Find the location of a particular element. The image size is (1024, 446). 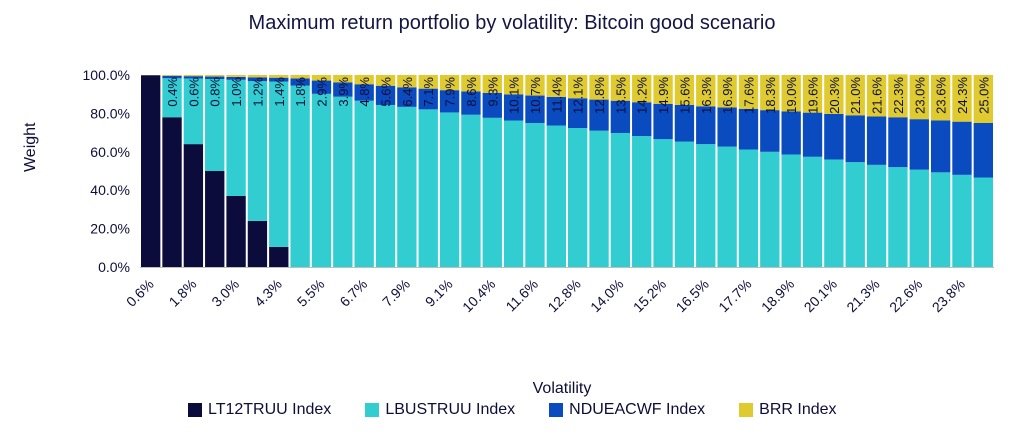

x-tick-label: 3.0% is located at coordinates (225, 293).